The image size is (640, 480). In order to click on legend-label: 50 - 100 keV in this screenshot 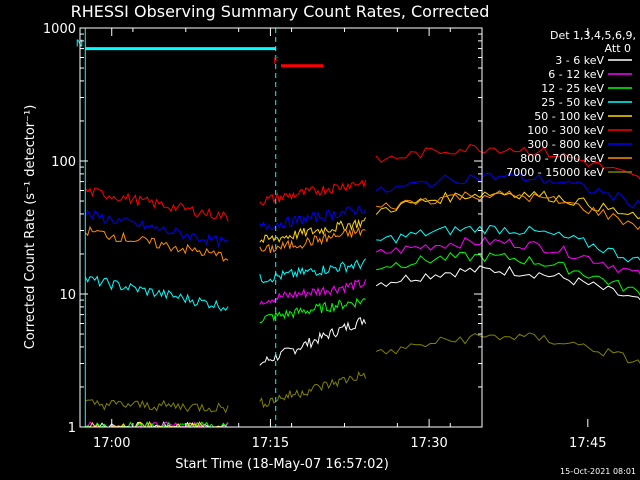, I will do `click(569, 116)`.